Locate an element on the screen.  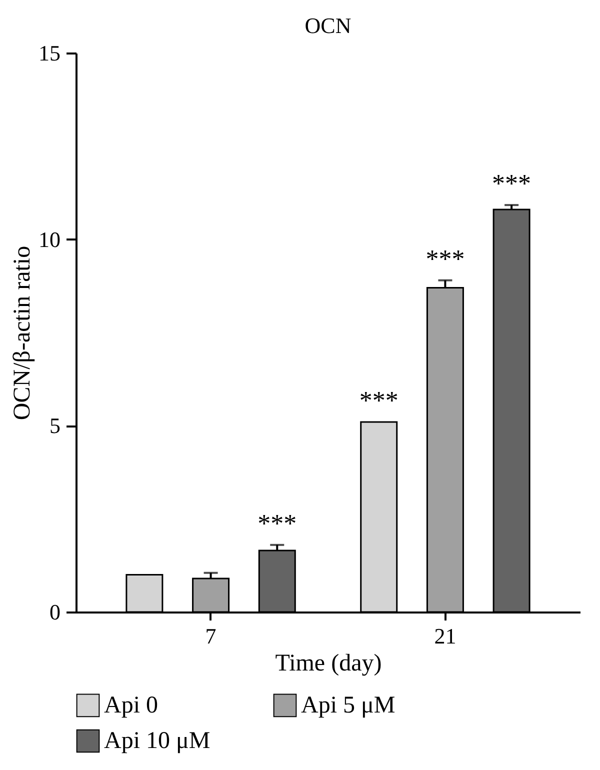
x-axis-title: Time (day) is located at coordinates (328, 663).